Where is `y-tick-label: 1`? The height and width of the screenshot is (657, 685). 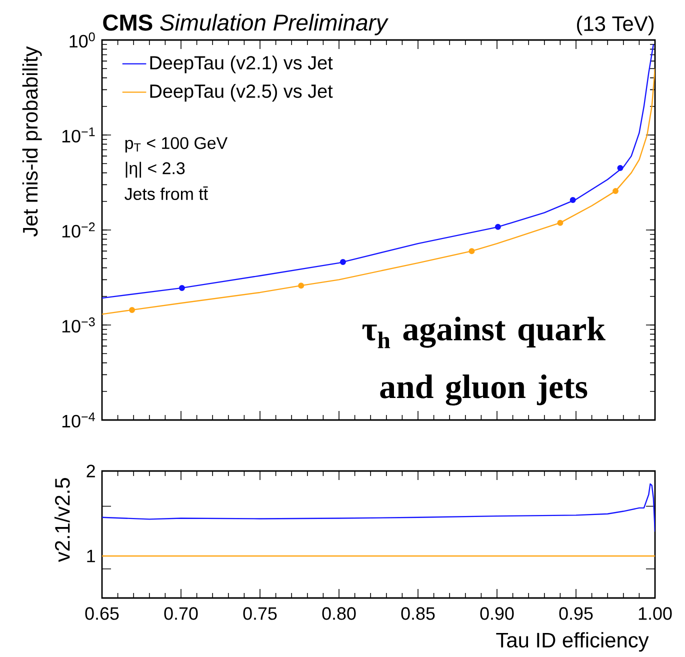 y-tick-label: 1 is located at coordinates (91, 556).